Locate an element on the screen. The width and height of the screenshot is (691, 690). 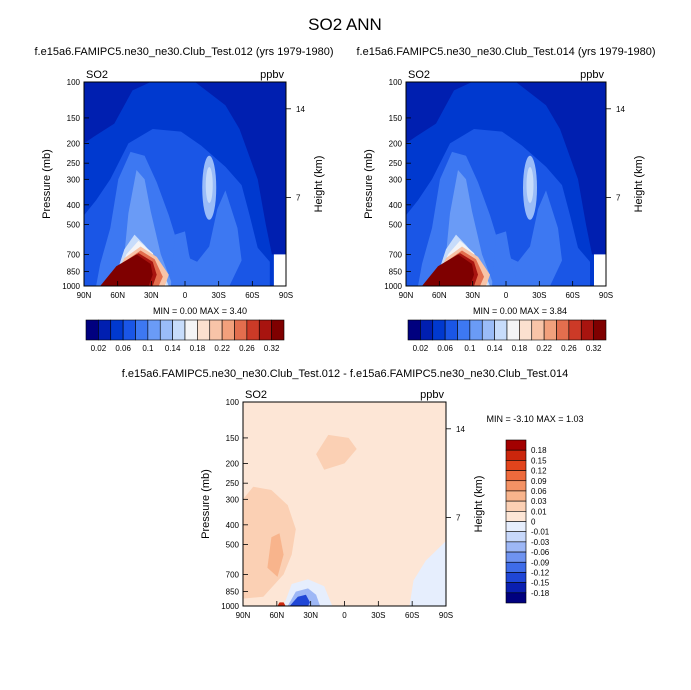
minmax-label: MIN = -3.10 MAX = 1.03 is located at coordinates (534, 419).